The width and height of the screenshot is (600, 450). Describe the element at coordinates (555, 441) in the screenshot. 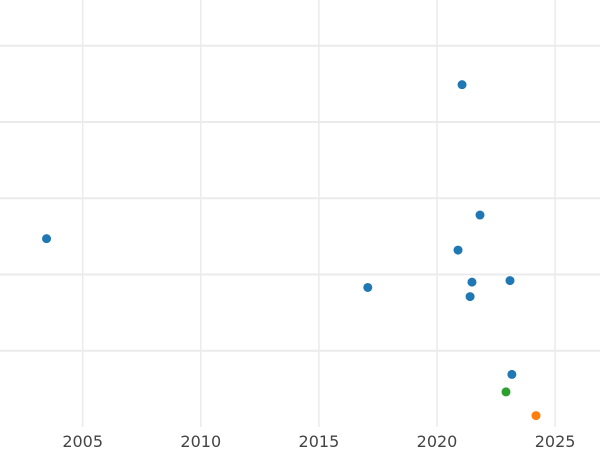

I see `x-tick-label: 2025` at that location.